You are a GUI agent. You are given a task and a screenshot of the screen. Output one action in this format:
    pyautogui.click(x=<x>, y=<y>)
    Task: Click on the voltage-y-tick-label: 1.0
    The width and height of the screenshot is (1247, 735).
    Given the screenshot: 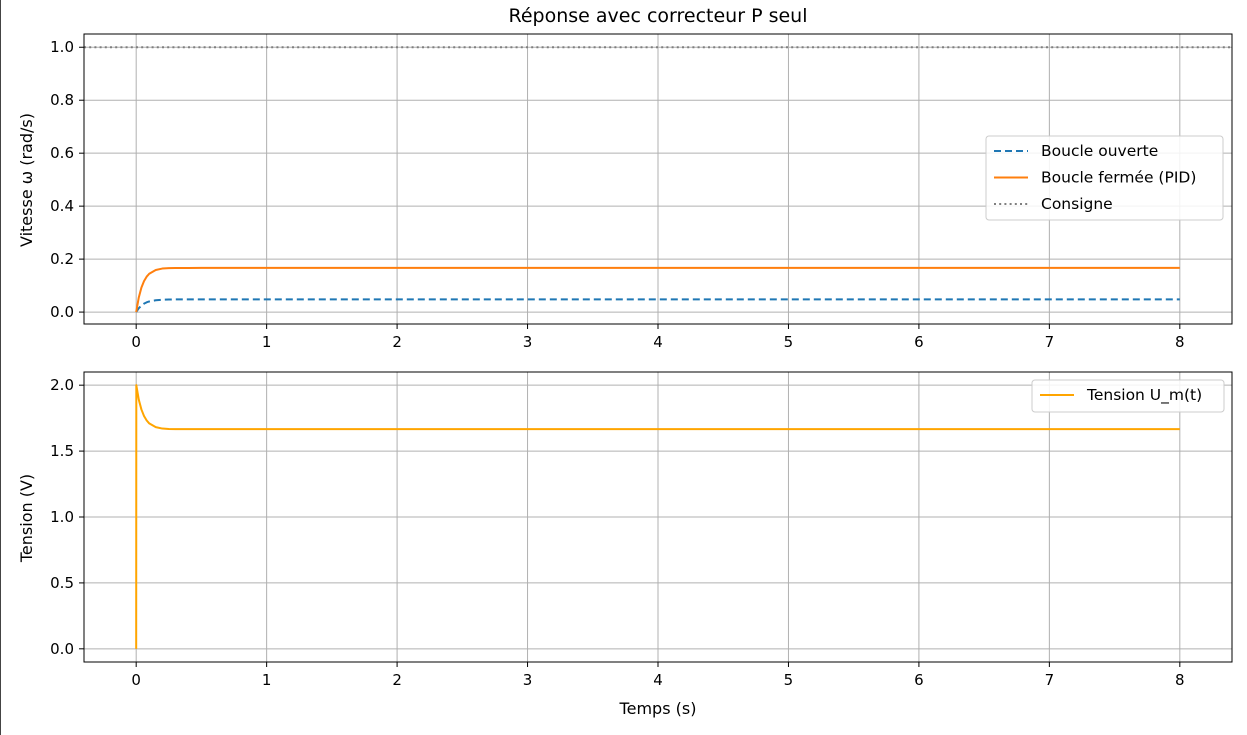 What is the action you would take?
    pyautogui.click(x=62, y=517)
    